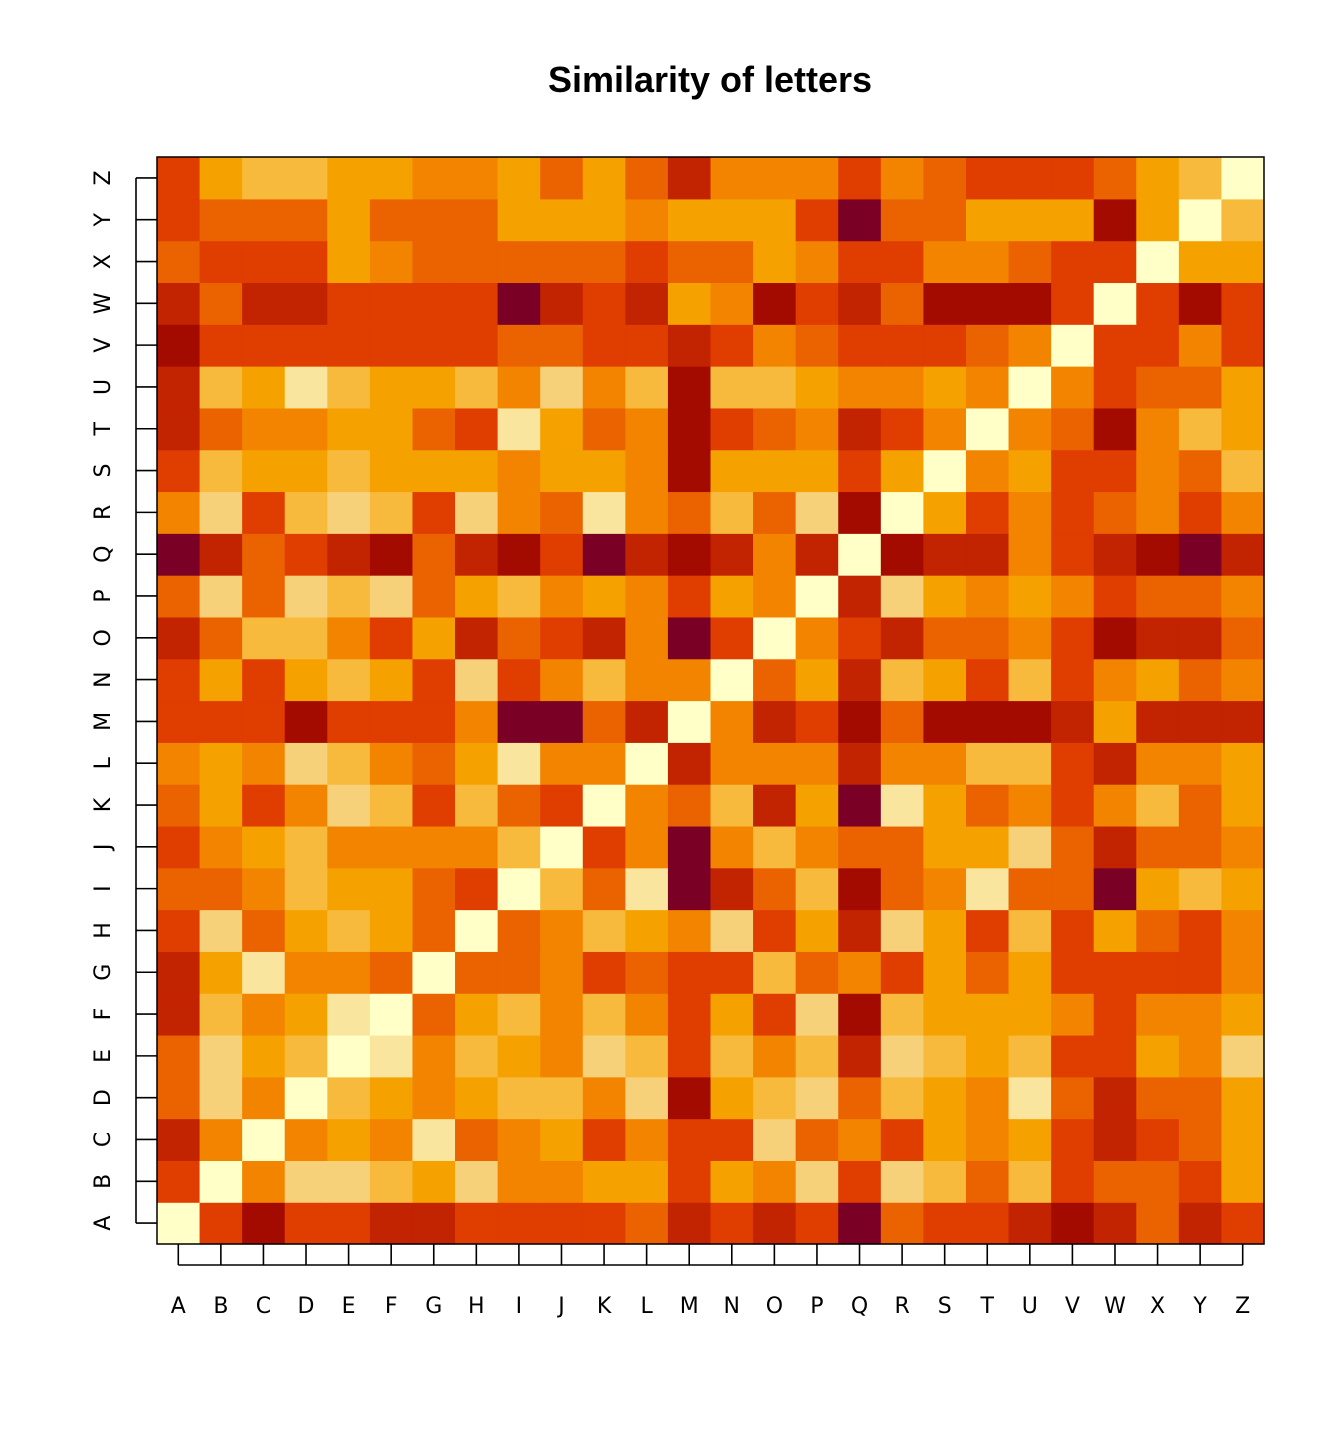 The image size is (1344, 1440). Describe the element at coordinates (775, 178) in the screenshot. I see `heatmap-cell-Z-O` at that location.